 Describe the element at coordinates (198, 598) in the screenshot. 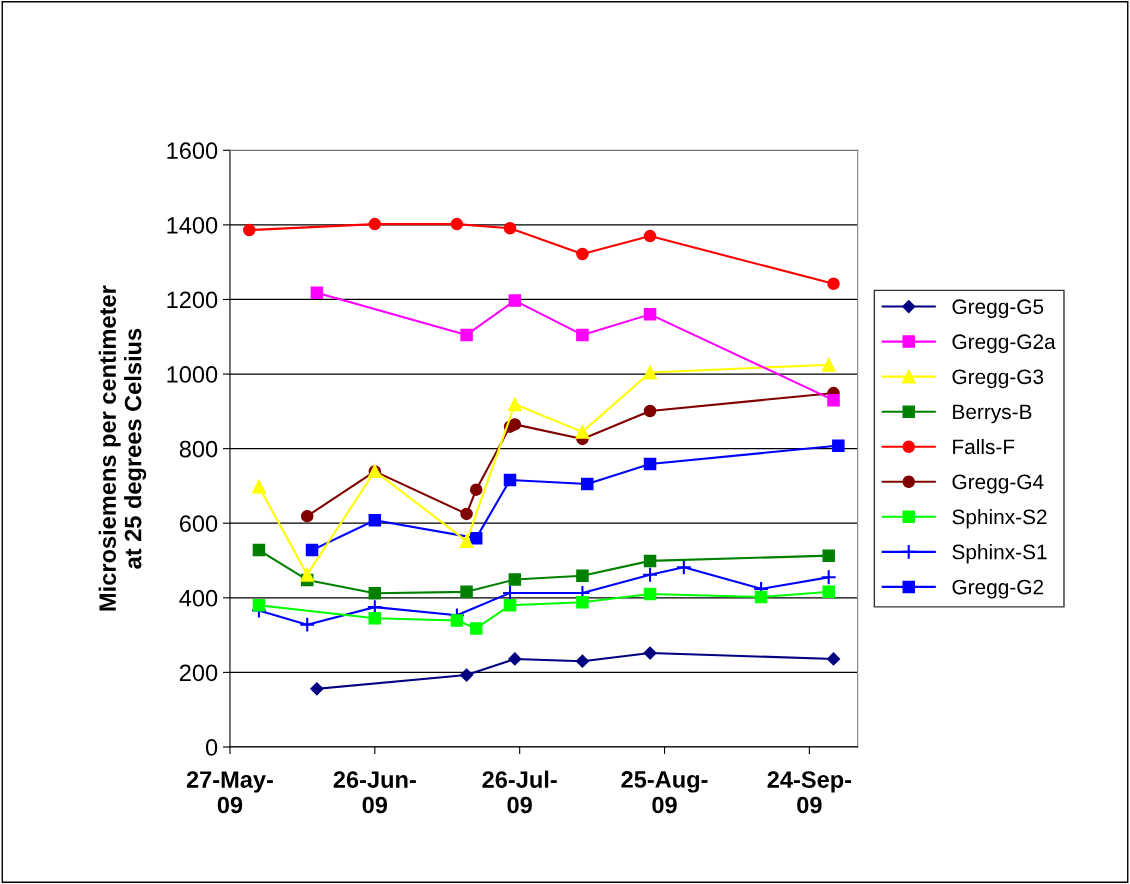

I see `y-tick-label: 400` at that location.